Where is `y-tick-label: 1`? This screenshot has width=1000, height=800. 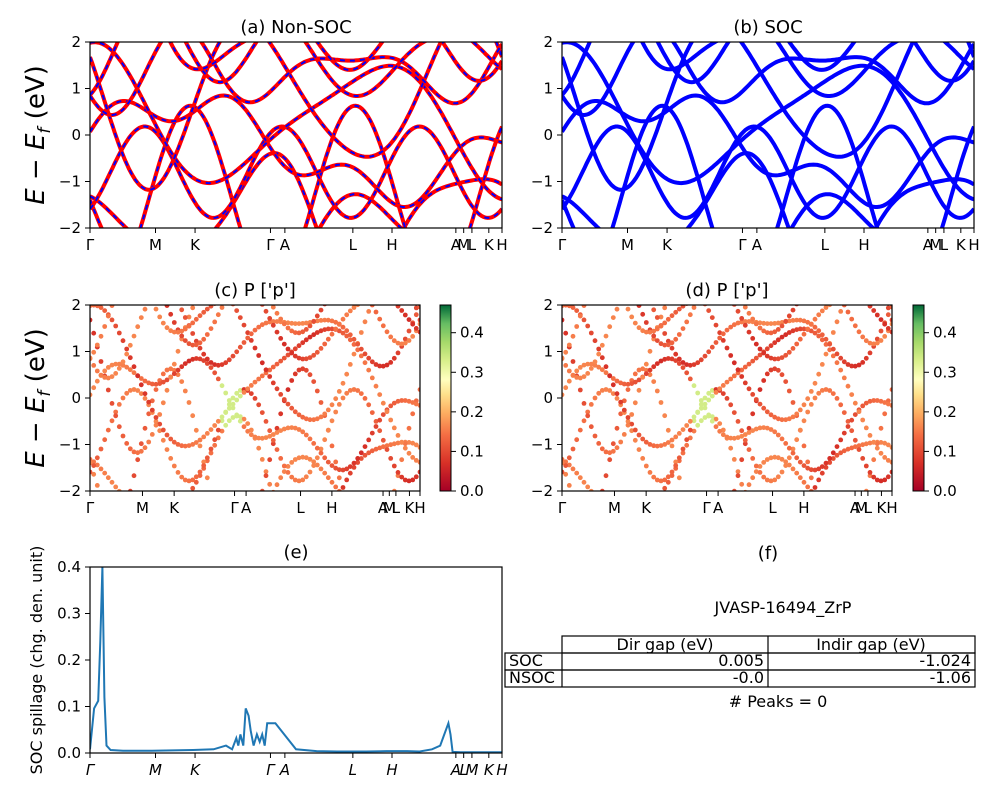 y-tick-label: 1 is located at coordinates (76, 89).